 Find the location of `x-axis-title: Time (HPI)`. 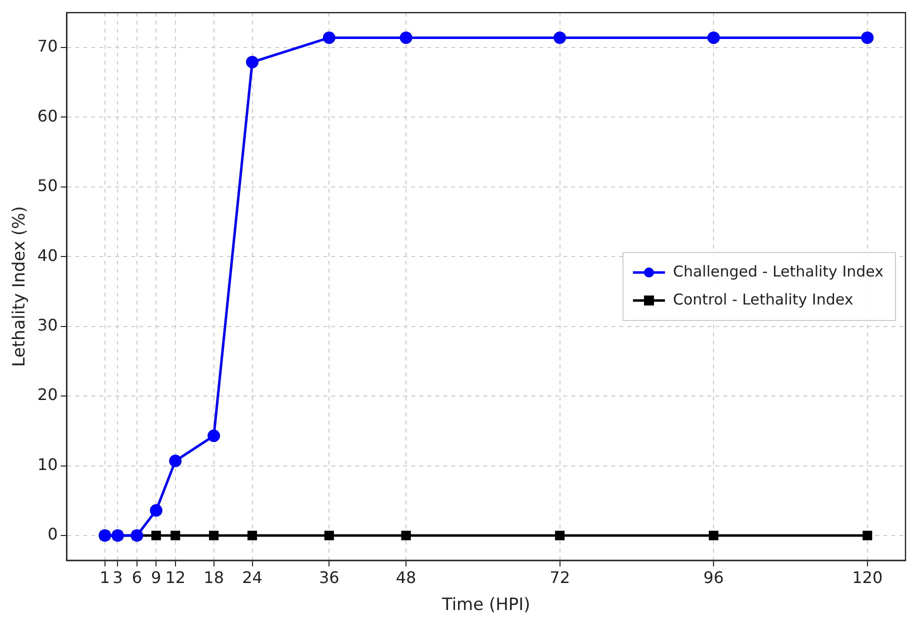

x-axis-title: Time (HPI) is located at coordinates (485, 605).